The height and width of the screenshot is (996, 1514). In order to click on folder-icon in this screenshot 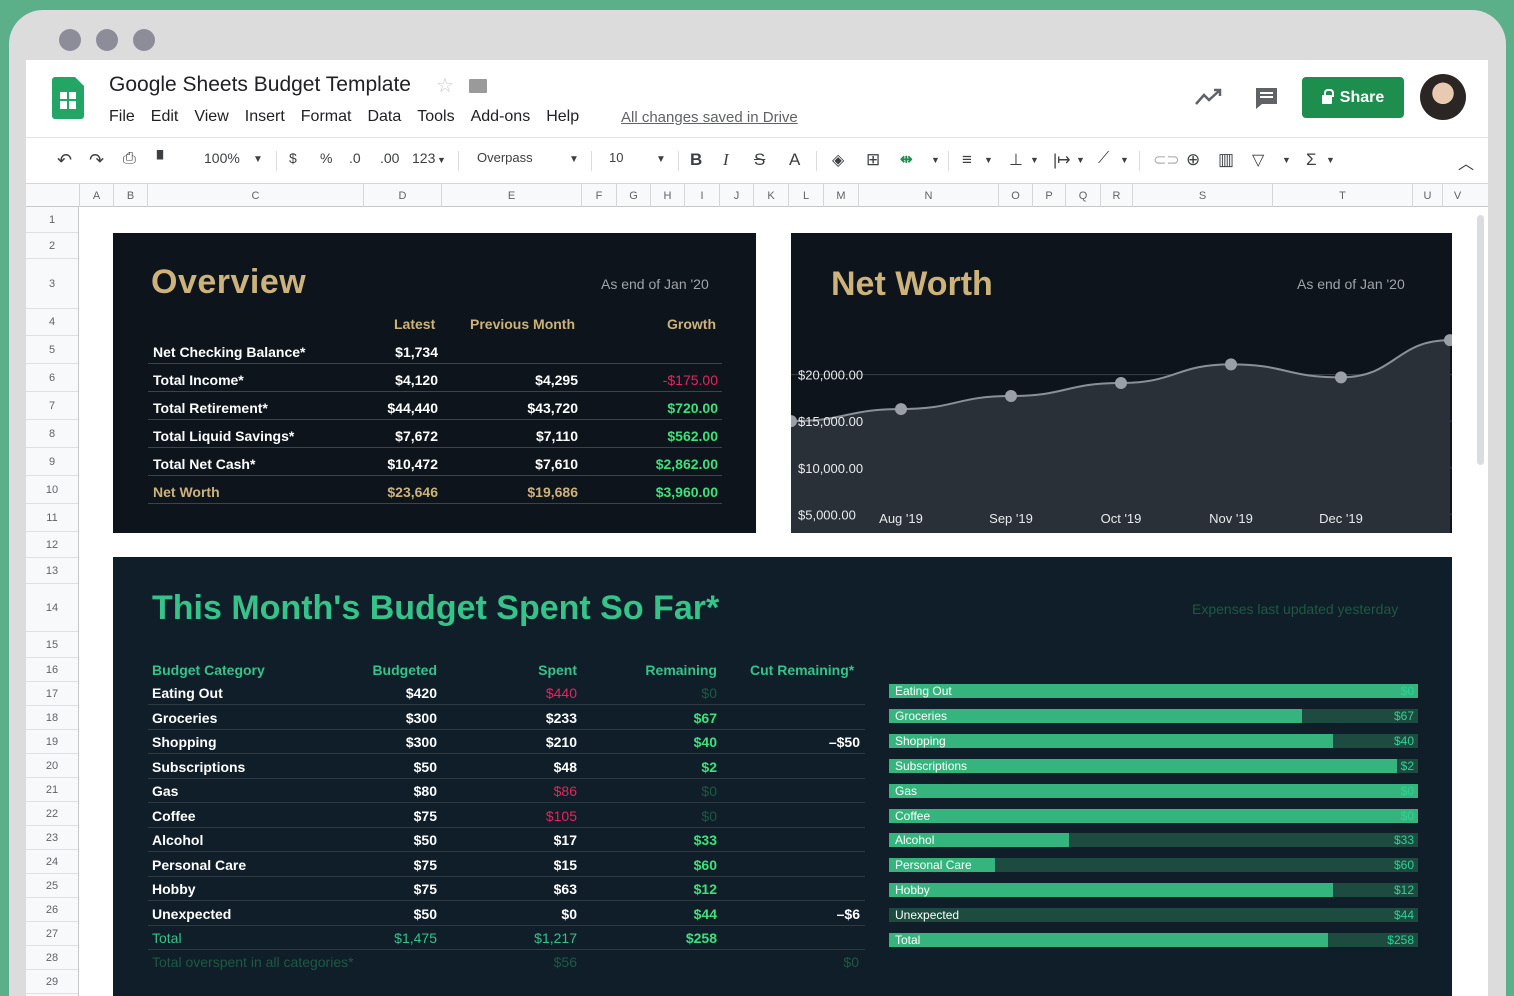, I will do `click(478, 86)`.